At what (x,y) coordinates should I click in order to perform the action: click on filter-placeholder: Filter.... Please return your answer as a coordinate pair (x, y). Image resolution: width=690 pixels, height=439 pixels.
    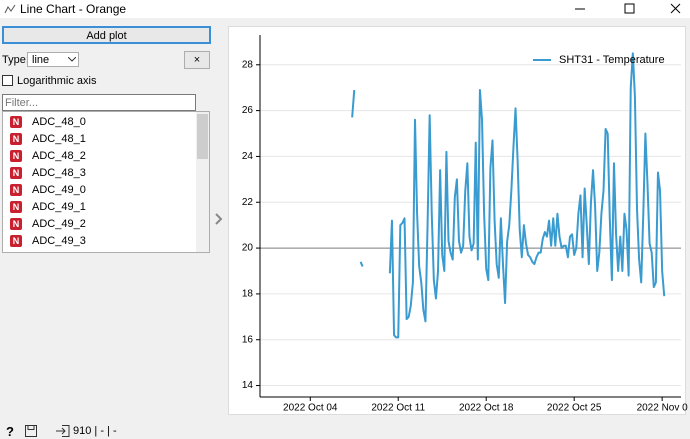
    Looking at the image, I should click on (22, 103).